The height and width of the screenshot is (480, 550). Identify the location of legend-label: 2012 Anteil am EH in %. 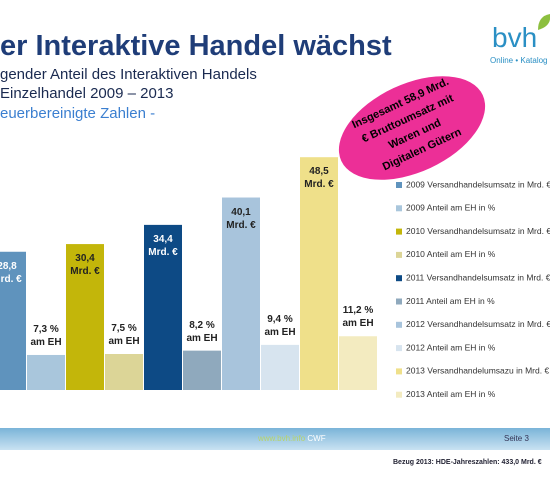
(451, 347).